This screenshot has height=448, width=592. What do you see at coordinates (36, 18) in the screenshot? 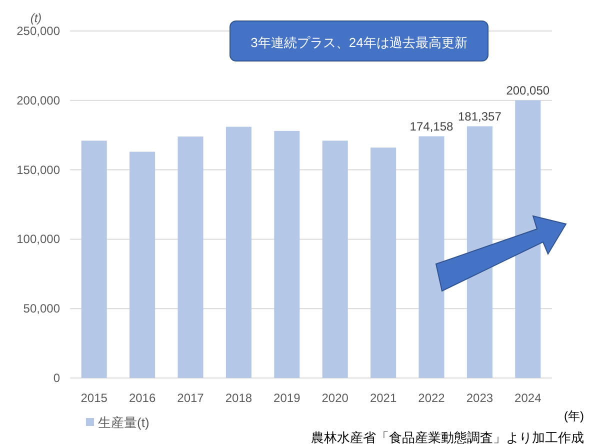
I see `y-axis-title: (t)` at bounding box center [36, 18].